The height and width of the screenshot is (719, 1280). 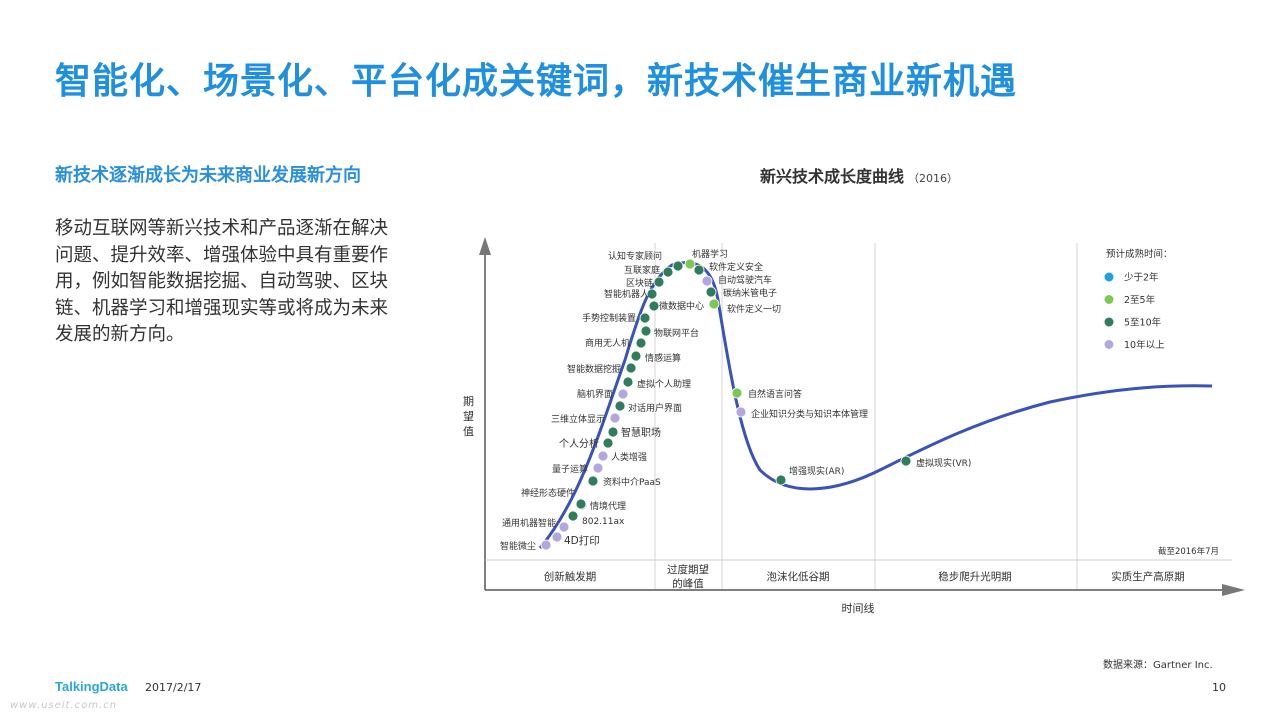 I want to click on technology-point: 802.11ax, so click(x=596, y=518).